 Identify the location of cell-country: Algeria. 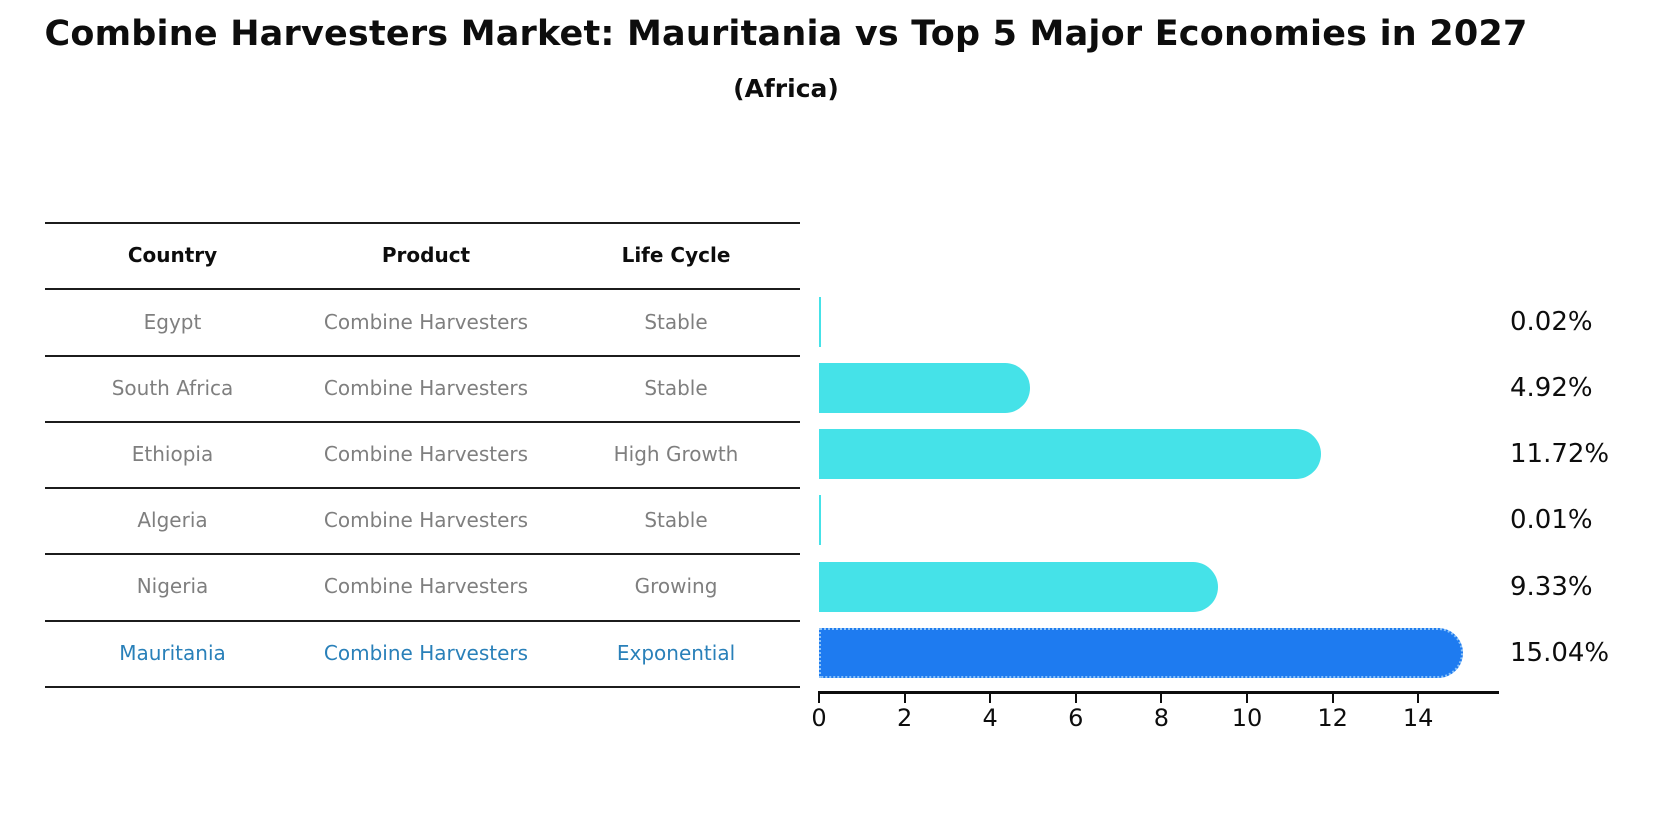
(172, 520).